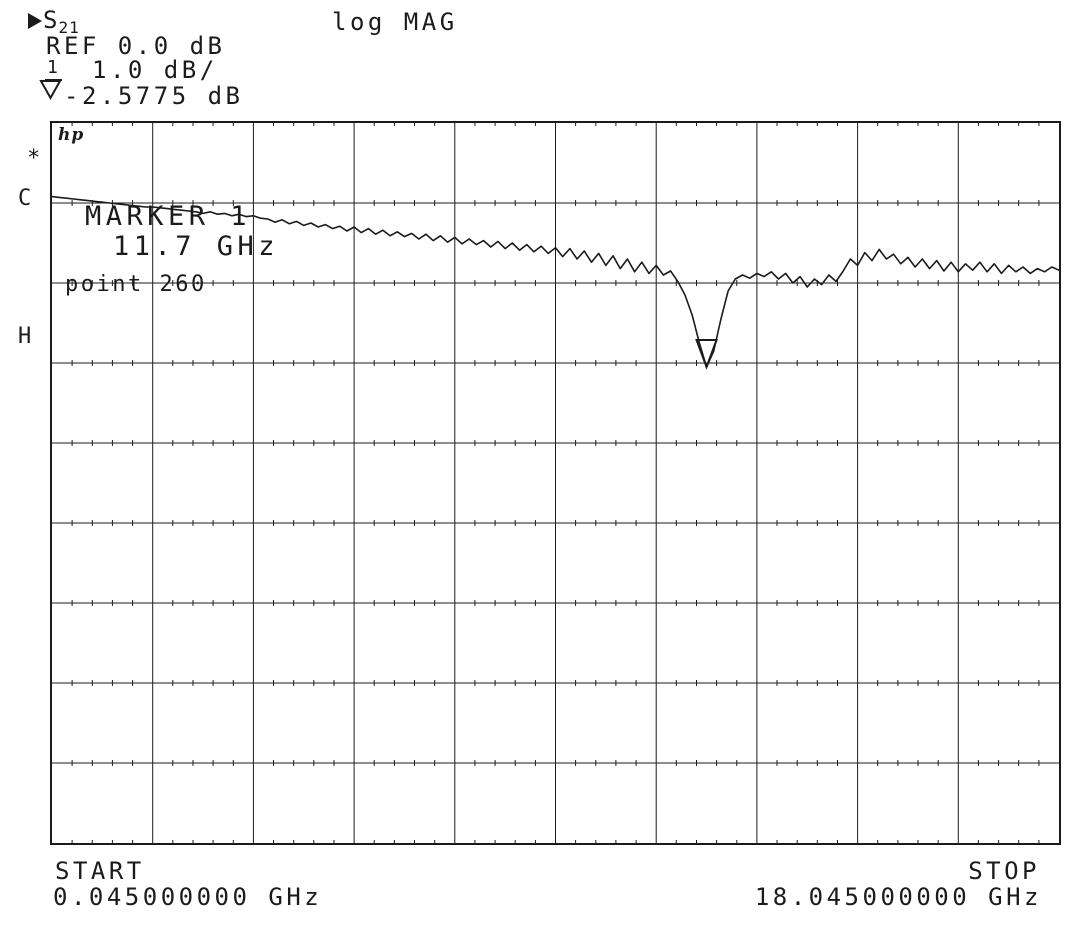  What do you see at coordinates (136, 46) in the screenshot?
I see `ref-level-label: REF 0.0 dB` at bounding box center [136, 46].